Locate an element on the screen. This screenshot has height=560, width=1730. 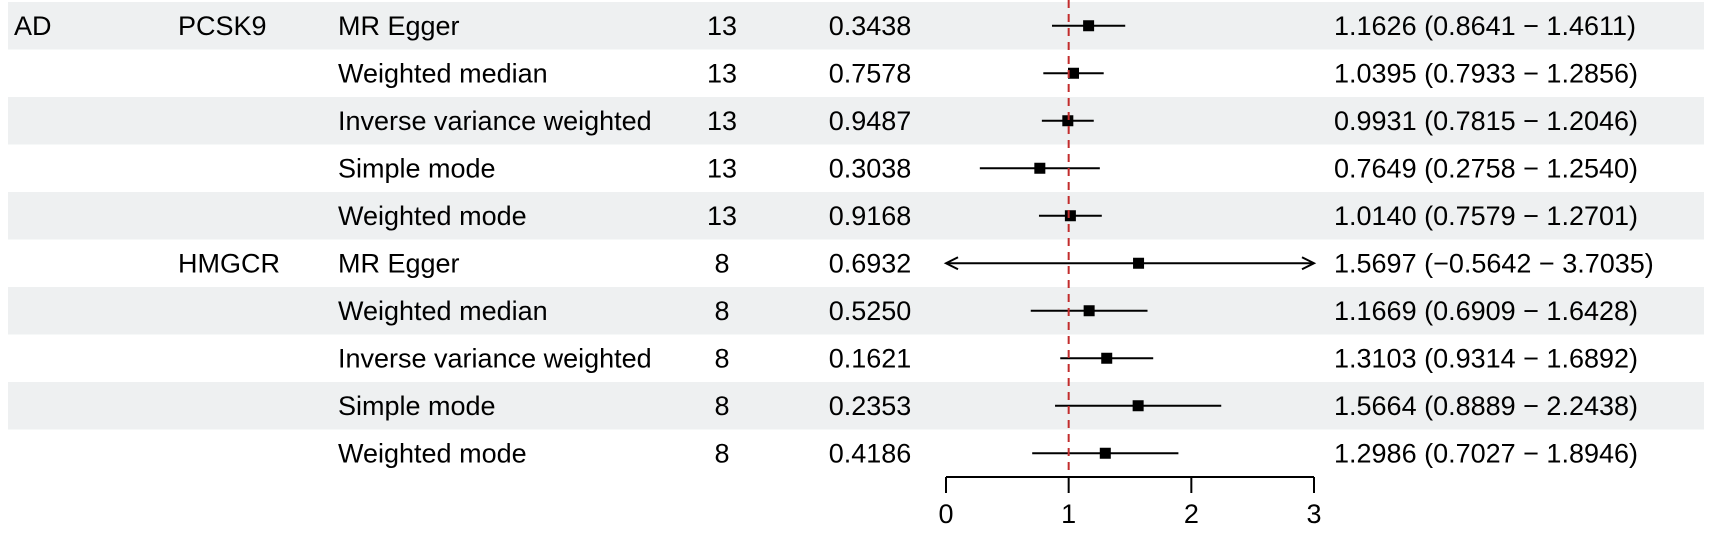
or-ci-value: 1.2986 (0.7027 − 1.8946) is located at coordinates (1486, 453).